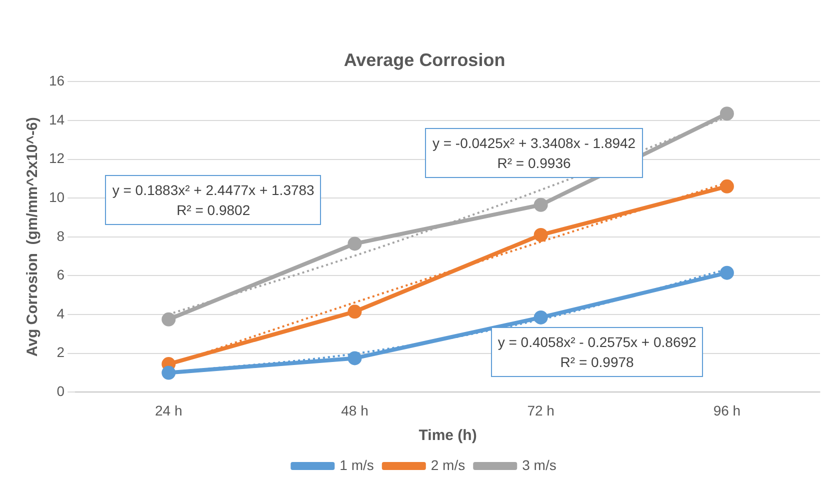 This screenshot has height=503, width=829. What do you see at coordinates (56, 196) in the screenshot?
I see `y-tick-label: 10` at bounding box center [56, 196].